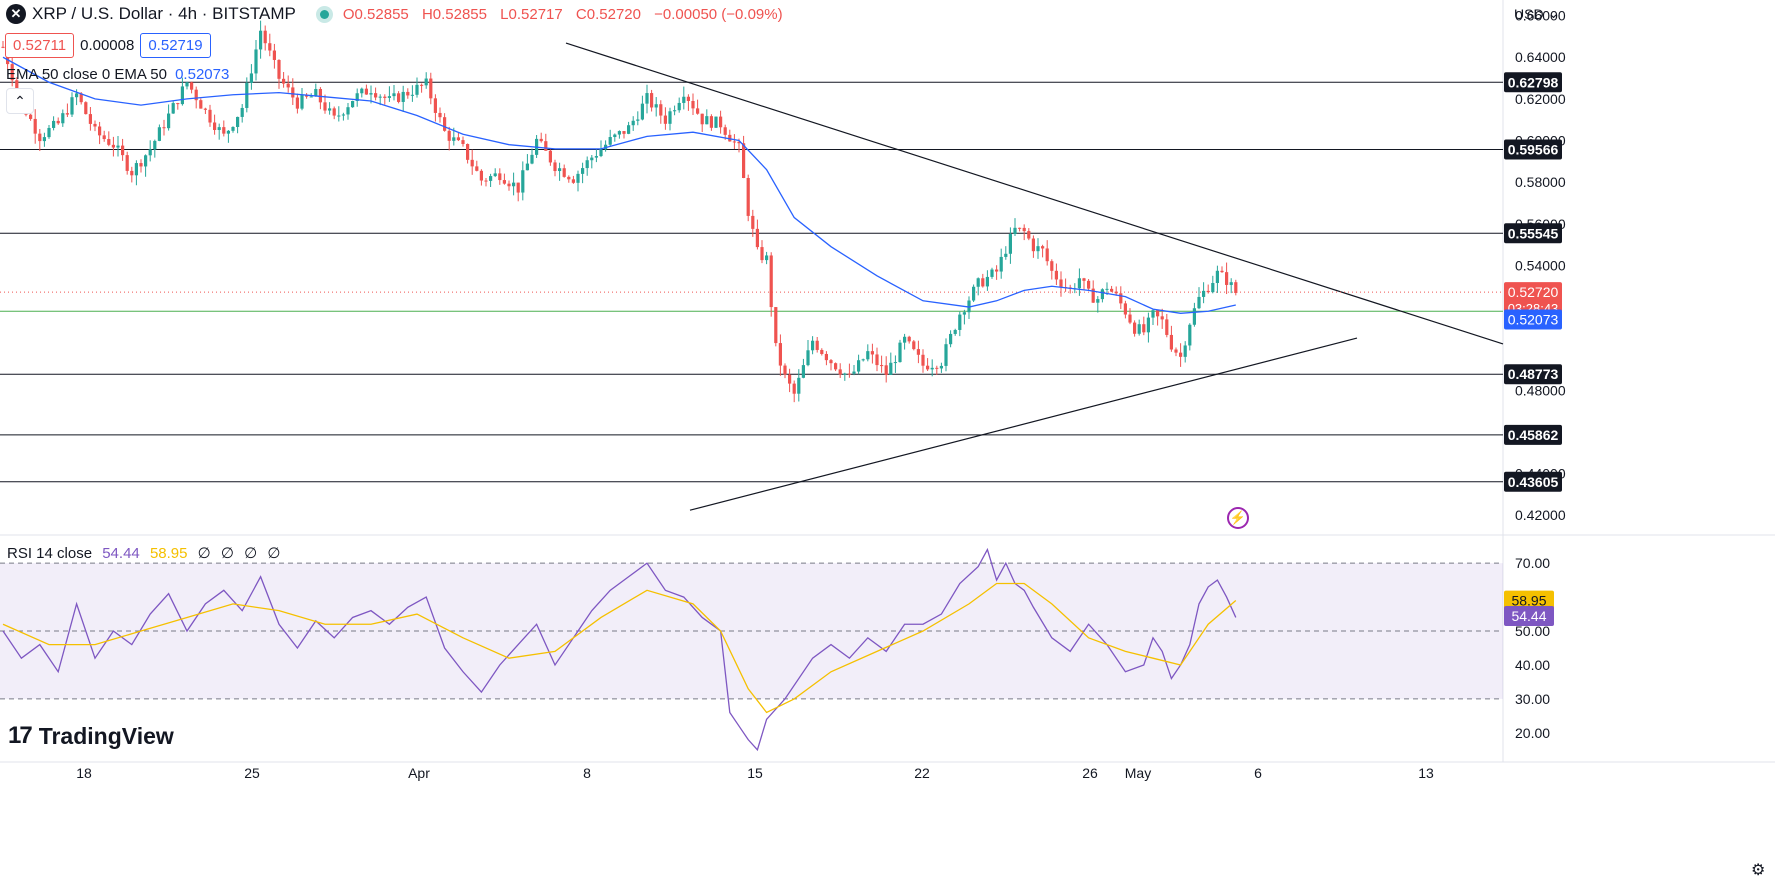 The image size is (1775, 887). What do you see at coordinates (107, 45) in the screenshot?
I see `spread-value: 0.00008` at bounding box center [107, 45].